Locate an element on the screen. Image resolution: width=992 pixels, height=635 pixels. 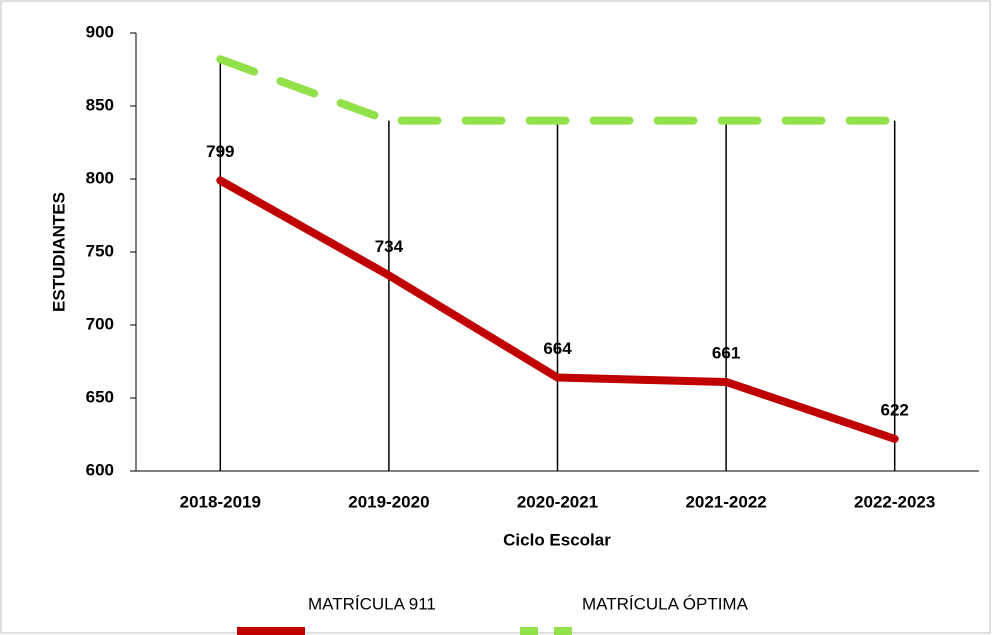
data-label: 799 is located at coordinates (220, 151).